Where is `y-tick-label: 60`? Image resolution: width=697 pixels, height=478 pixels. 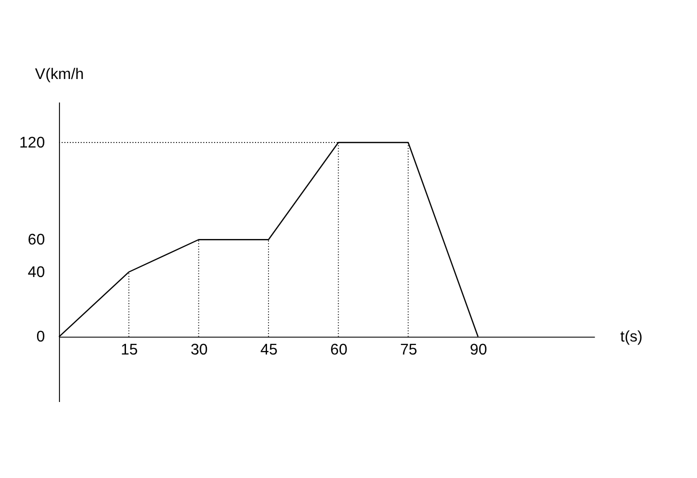
y-tick-label: 60 is located at coordinates (36, 240).